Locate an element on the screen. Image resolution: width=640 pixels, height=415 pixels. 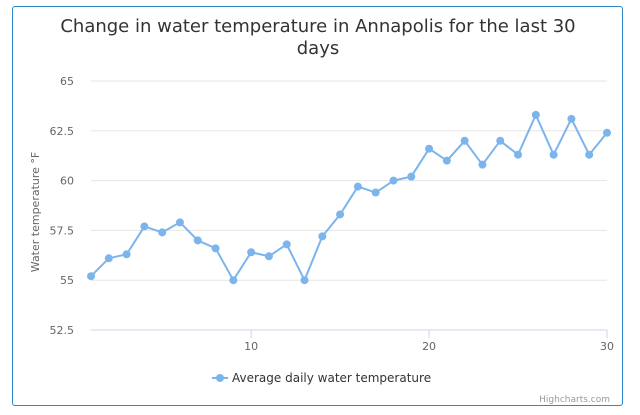
x-tick-label: 30 is located at coordinates (607, 346).